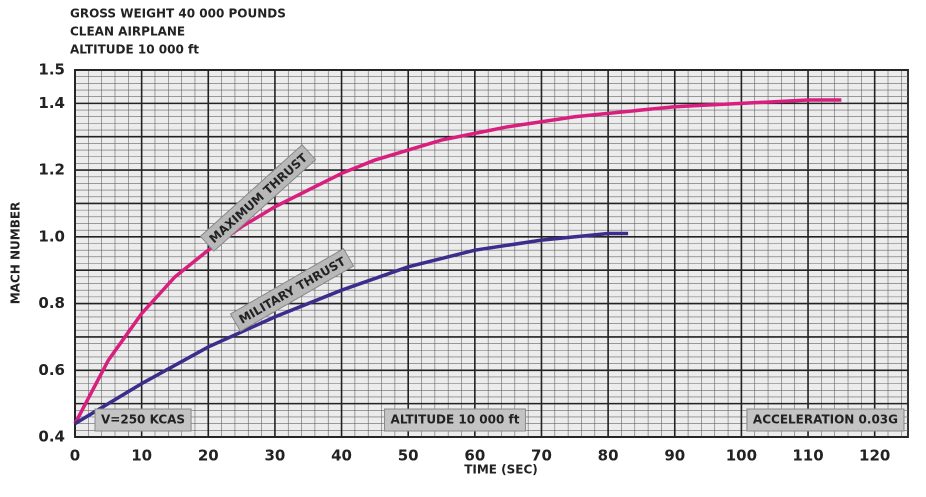 This screenshot has width=926, height=497. What do you see at coordinates (674, 456) in the screenshot?
I see `x-tick-label: 90` at bounding box center [674, 456].